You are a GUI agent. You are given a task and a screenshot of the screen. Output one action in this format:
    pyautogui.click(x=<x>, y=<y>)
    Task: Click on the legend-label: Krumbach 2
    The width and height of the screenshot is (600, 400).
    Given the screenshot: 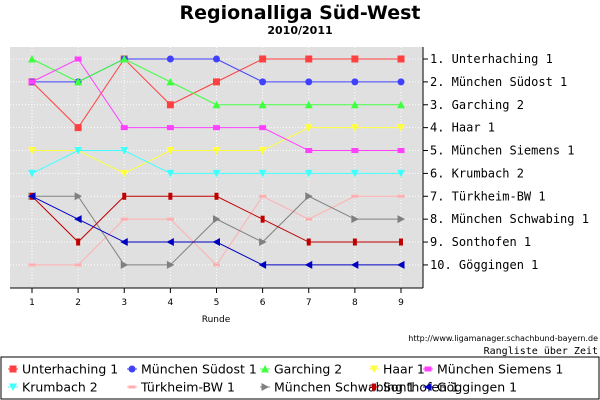 What is the action you would take?
    pyautogui.click(x=60, y=387)
    